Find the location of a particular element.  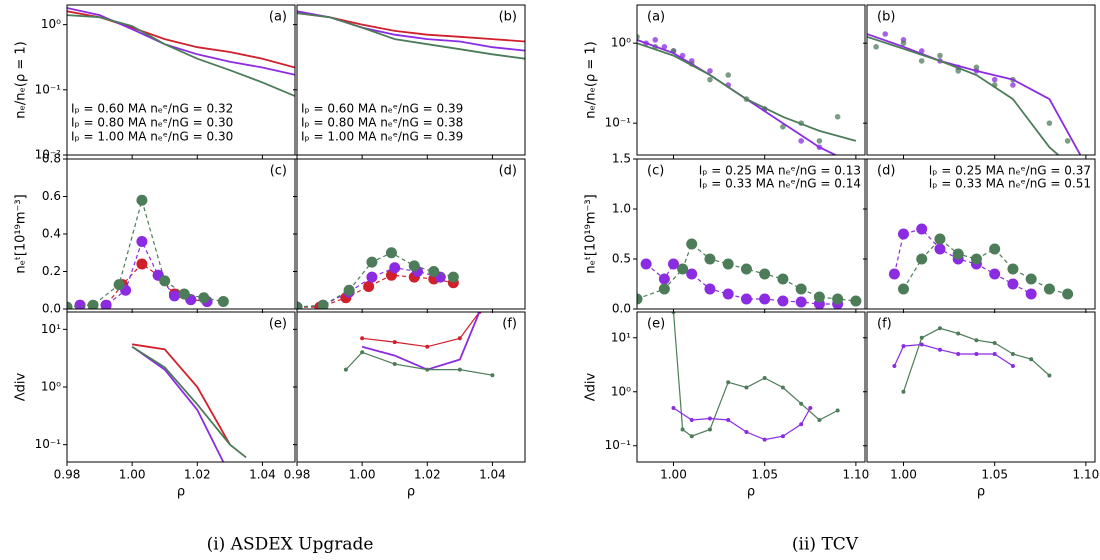

x-tick-label: 1.10 is located at coordinates (1086, 475).